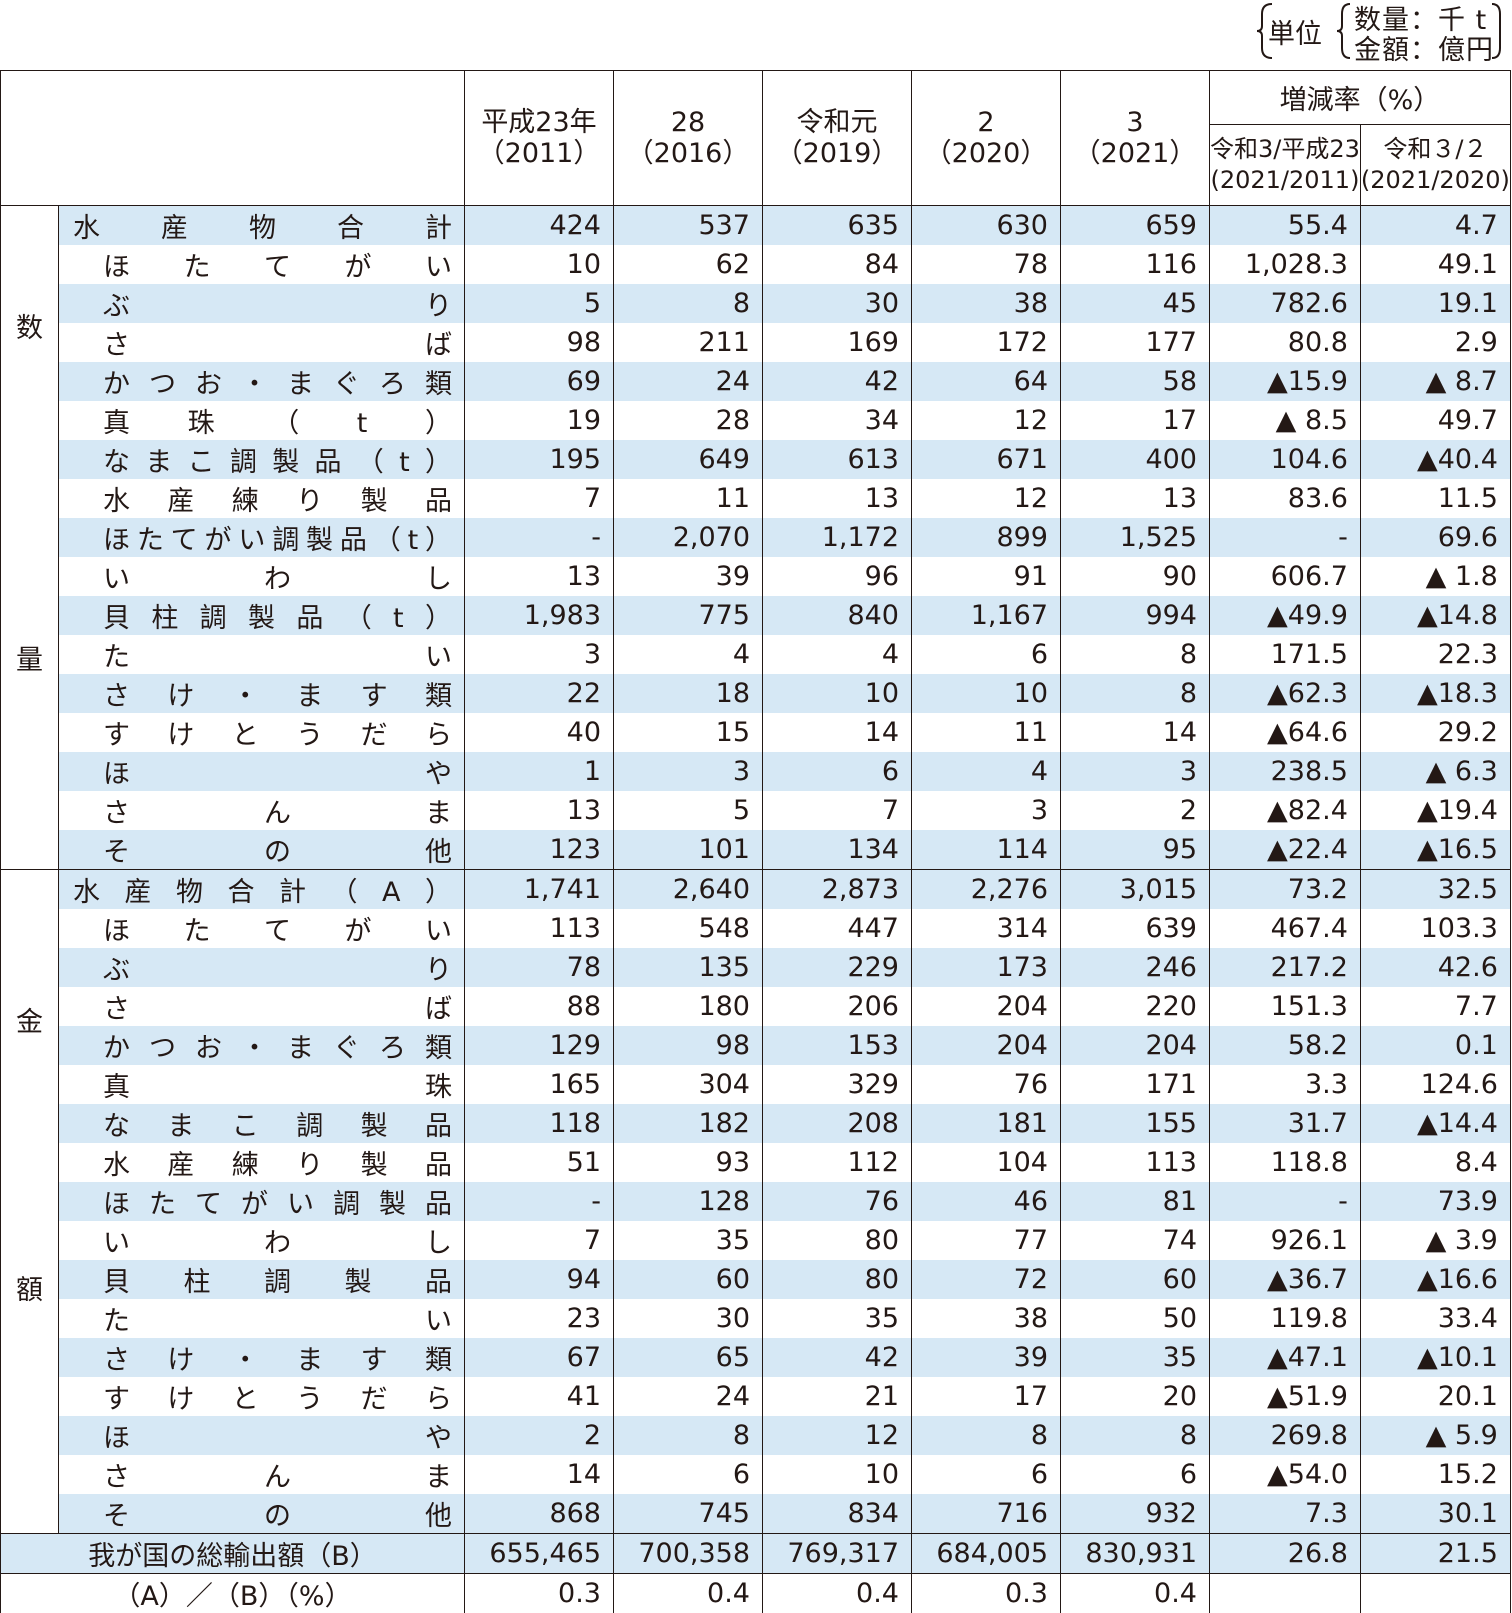 Image resolution: width=1512 pixels, height=1613 pixels. I want to click on value-cell: ▲ 1.8, so click(1435, 576).